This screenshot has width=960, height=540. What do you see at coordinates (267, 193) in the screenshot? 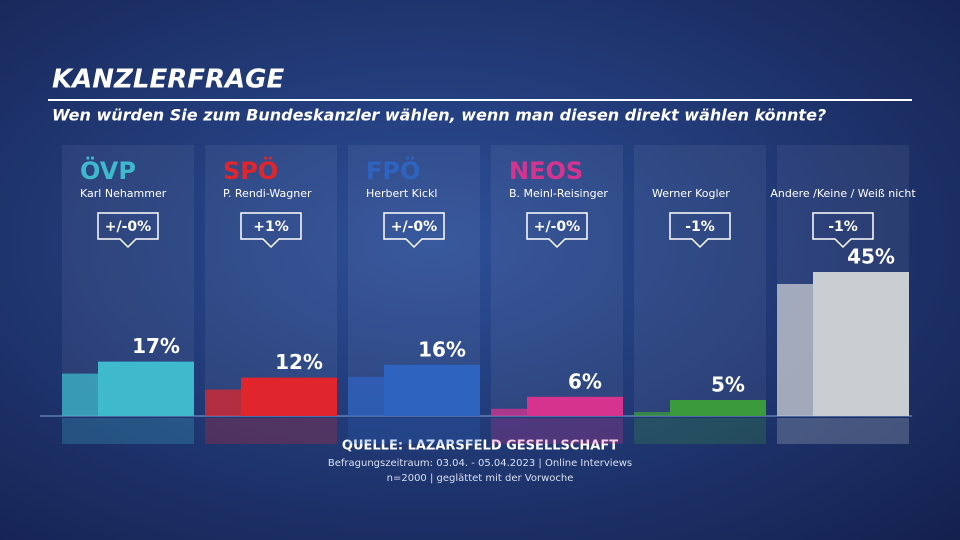
I see `candidate-name: P. Rendi-Wagner` at bounding box center [267, 193].